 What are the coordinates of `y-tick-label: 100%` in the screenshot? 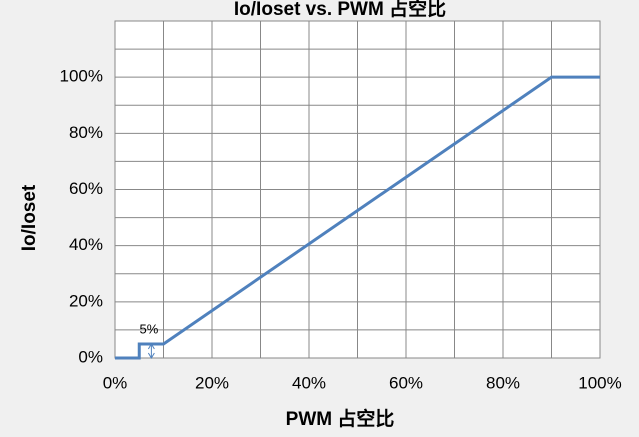 It's located at (81, 76).